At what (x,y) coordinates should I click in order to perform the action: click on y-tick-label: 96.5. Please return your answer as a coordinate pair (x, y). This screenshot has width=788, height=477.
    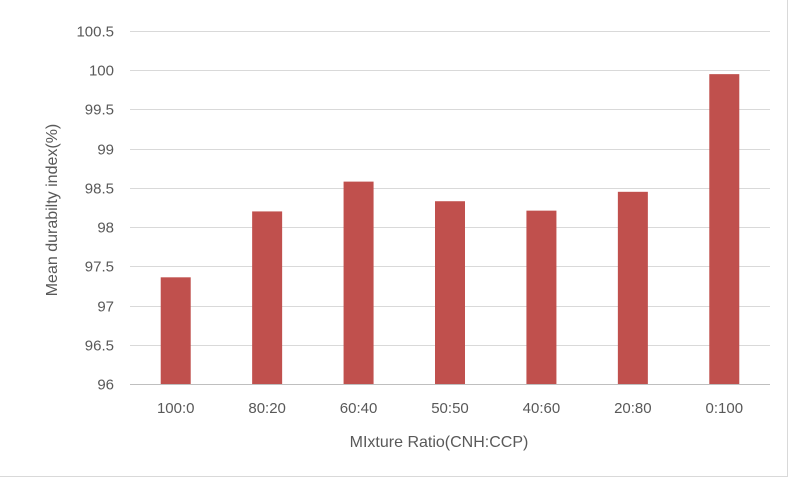
    Looking at the image, I should click on (99, 346).